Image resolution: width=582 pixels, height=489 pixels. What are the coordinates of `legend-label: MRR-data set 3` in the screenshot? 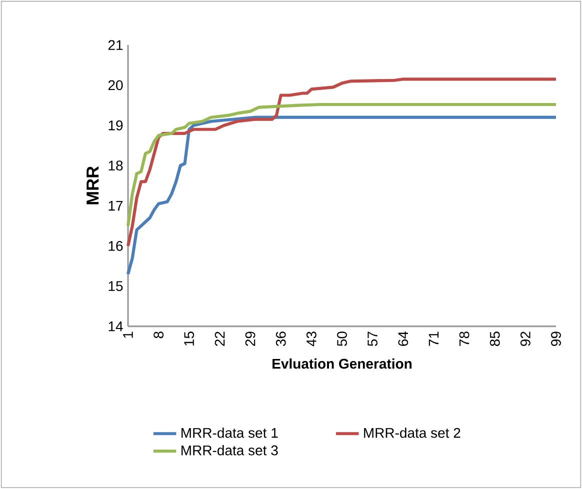 It's located at (230, 450).